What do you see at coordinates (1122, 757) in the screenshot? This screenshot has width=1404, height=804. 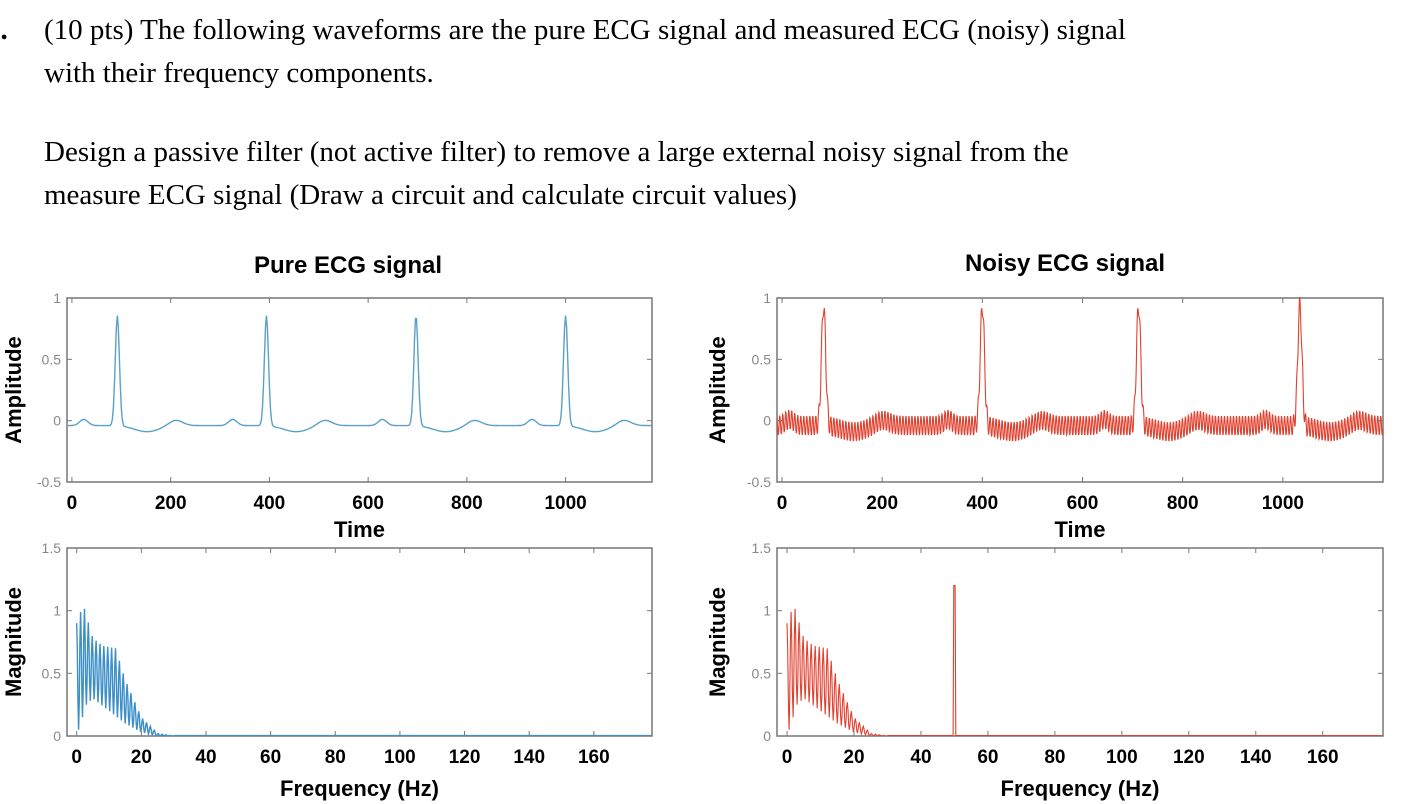 I see `noisy-spectrum-xtick-label: 100` at bounding box center [1122, 757].